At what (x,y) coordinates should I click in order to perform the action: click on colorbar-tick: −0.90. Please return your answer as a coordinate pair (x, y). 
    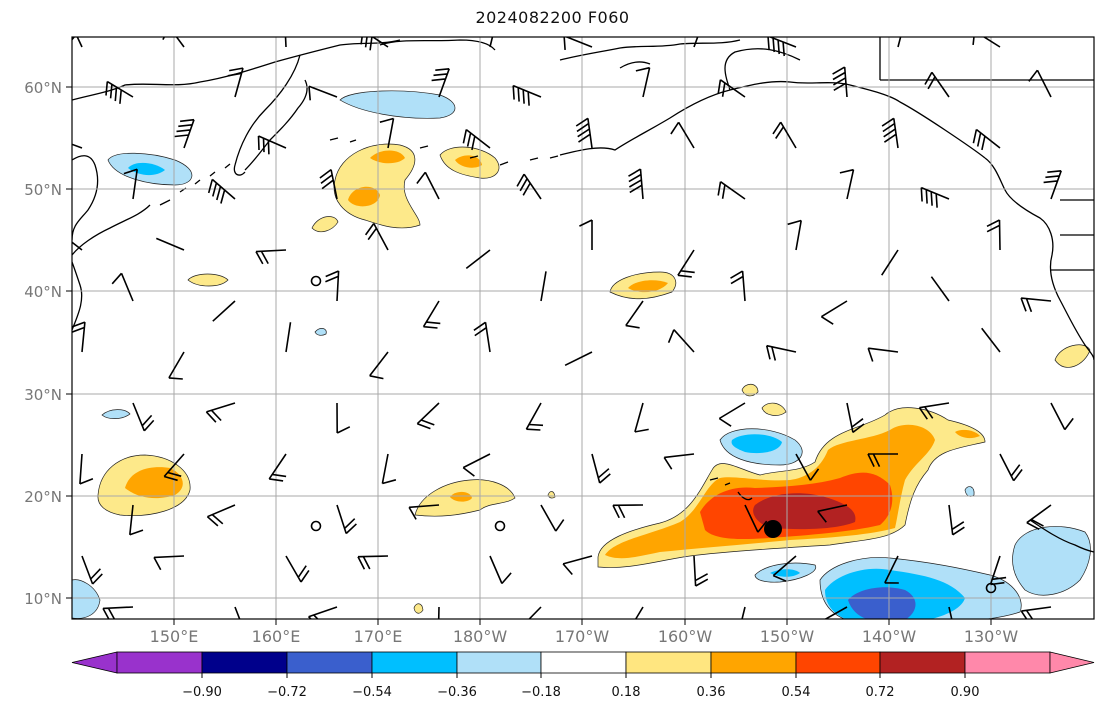
    Looking at the image, I should click on (202, 692).